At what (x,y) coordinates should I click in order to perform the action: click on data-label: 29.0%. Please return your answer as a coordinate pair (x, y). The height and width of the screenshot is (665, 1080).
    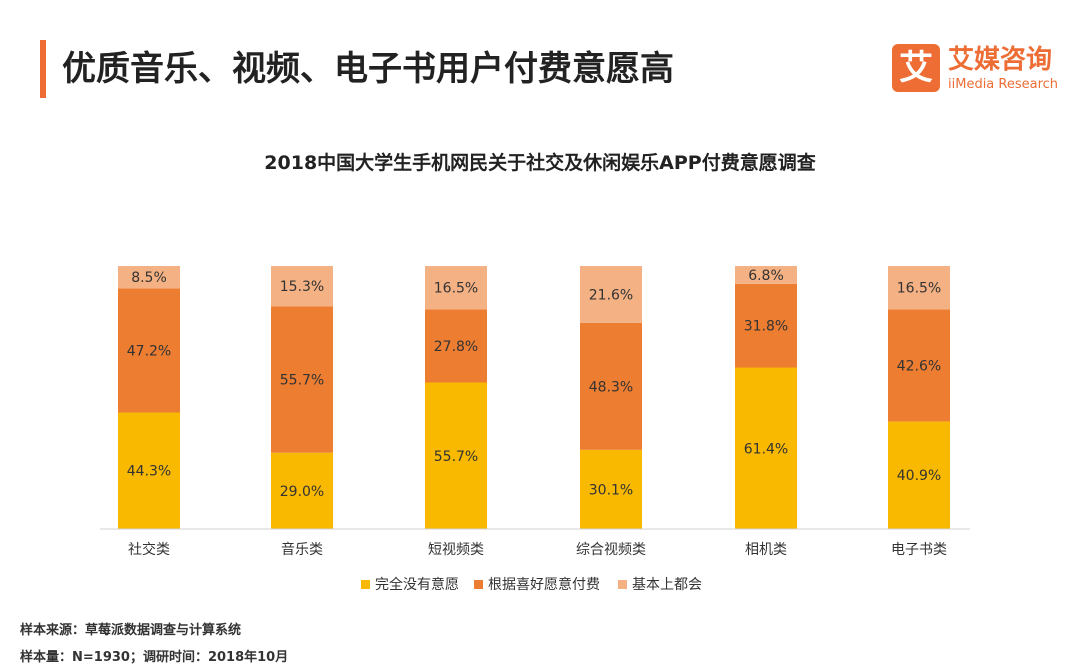
    Looking at the image, I should click on (302, 492).